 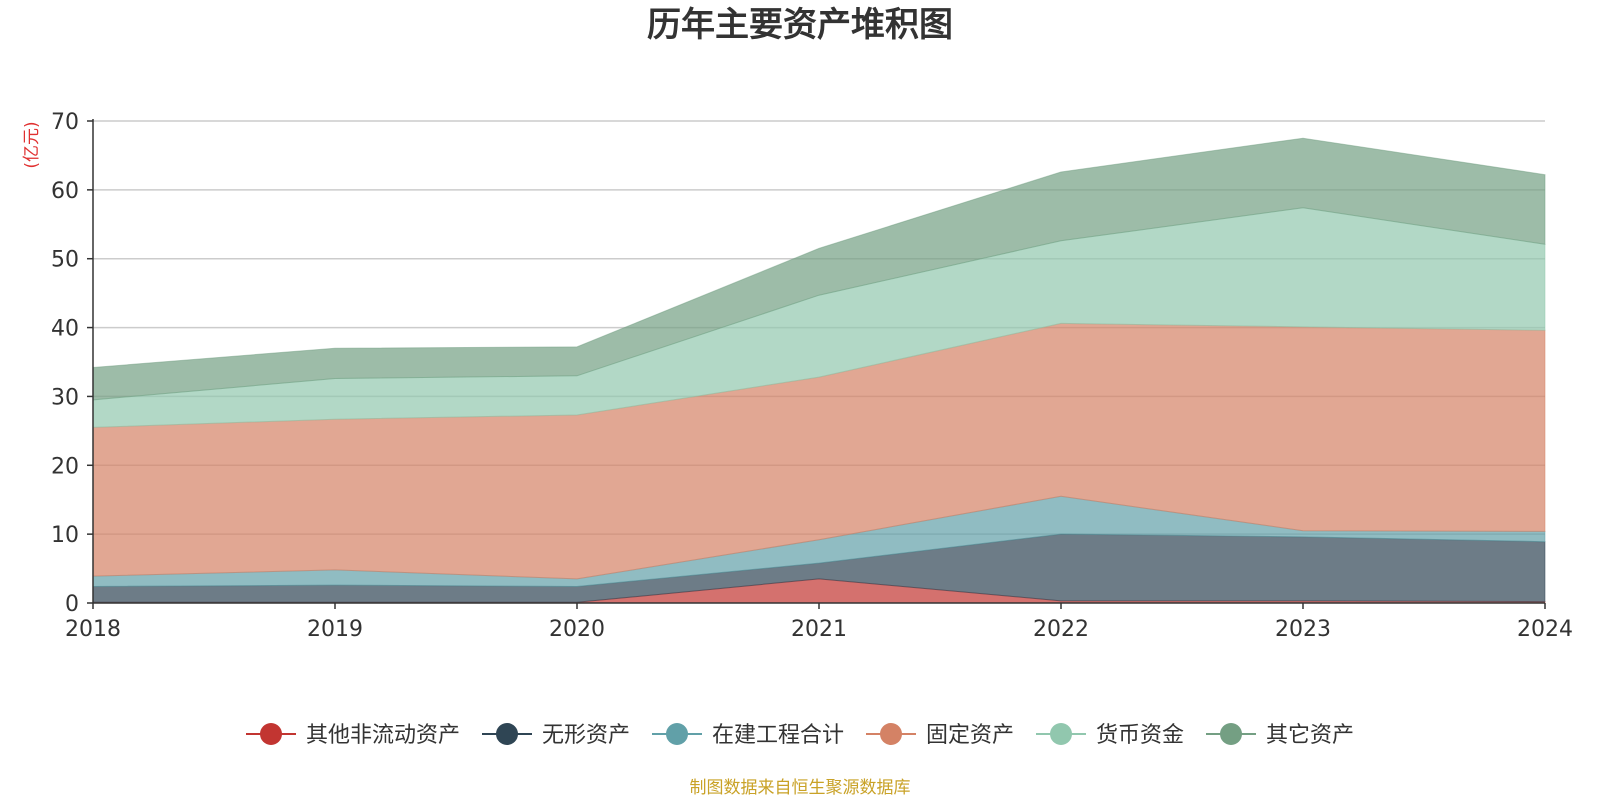 What do you see at coordinates (970, 735) in the screenshot?
I see `legend-label: 固定资产` at bounding box center [970, 735].